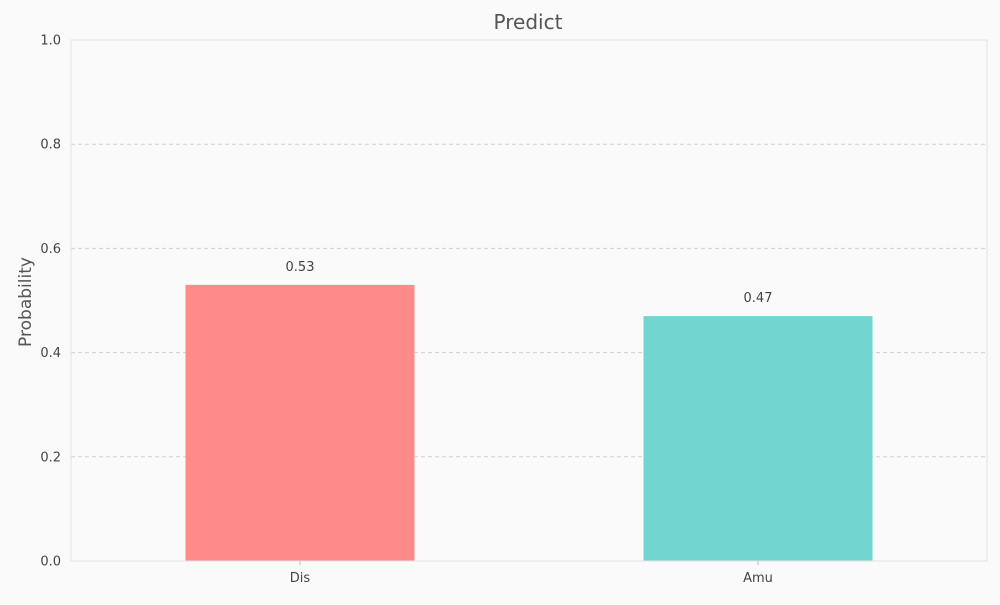  What do you see at coordinates (50, 41) in the screenshot?
I see `y-tick-label: 1.0` at bounding box center [50, 41].